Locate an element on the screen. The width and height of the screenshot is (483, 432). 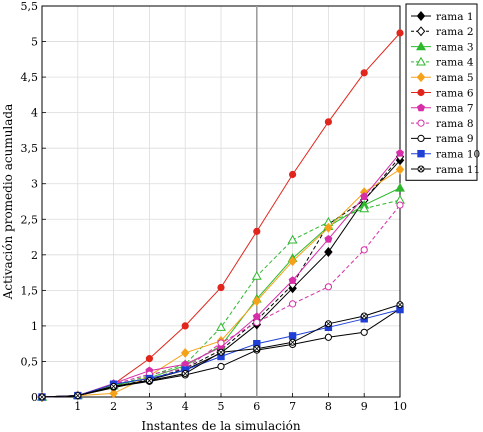
x-tick-label: 2 is located at coordinates (113, 406).